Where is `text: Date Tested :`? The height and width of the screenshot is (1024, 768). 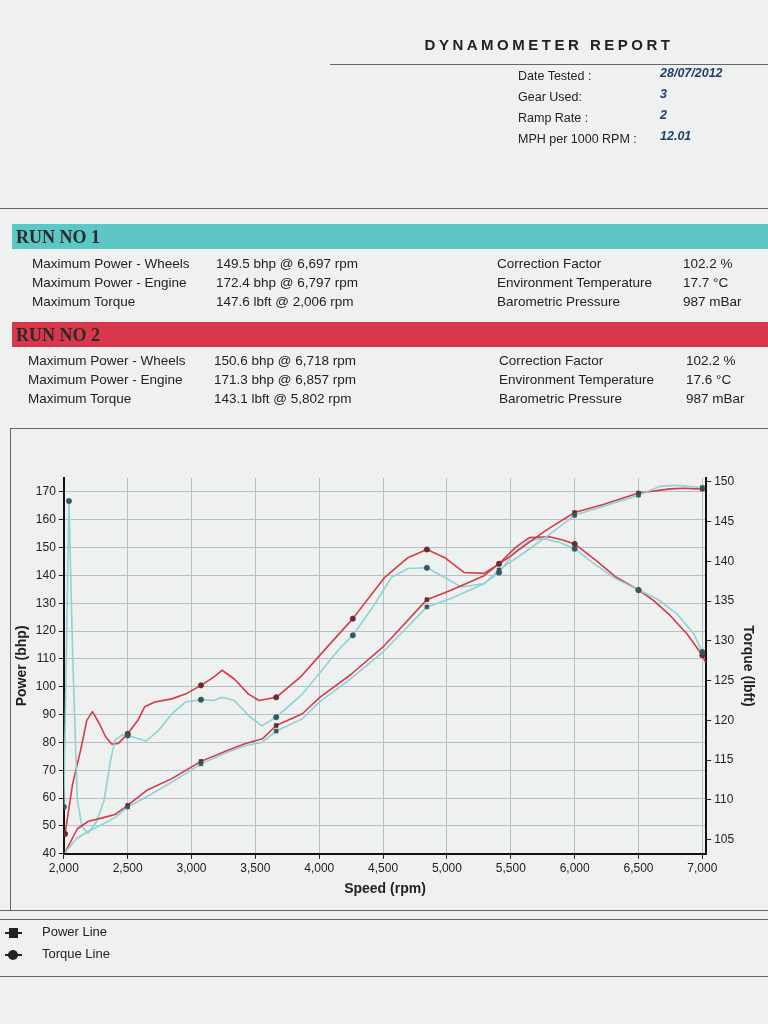
text: Date Tested : is located at coordinates (555, 76).